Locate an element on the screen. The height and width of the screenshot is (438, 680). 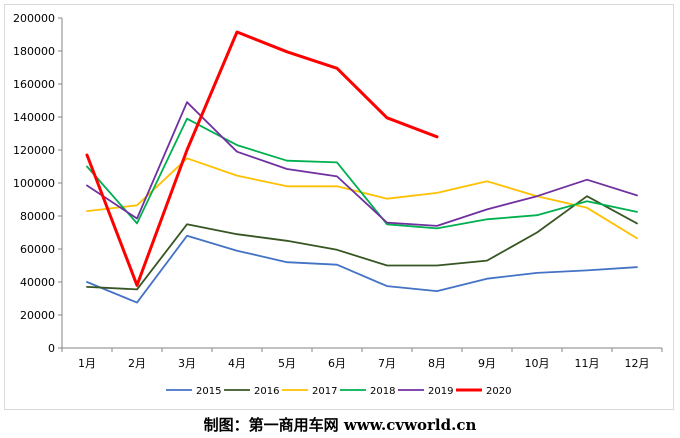
x-tick-label: 5月 is located at coordinates (287, 363).